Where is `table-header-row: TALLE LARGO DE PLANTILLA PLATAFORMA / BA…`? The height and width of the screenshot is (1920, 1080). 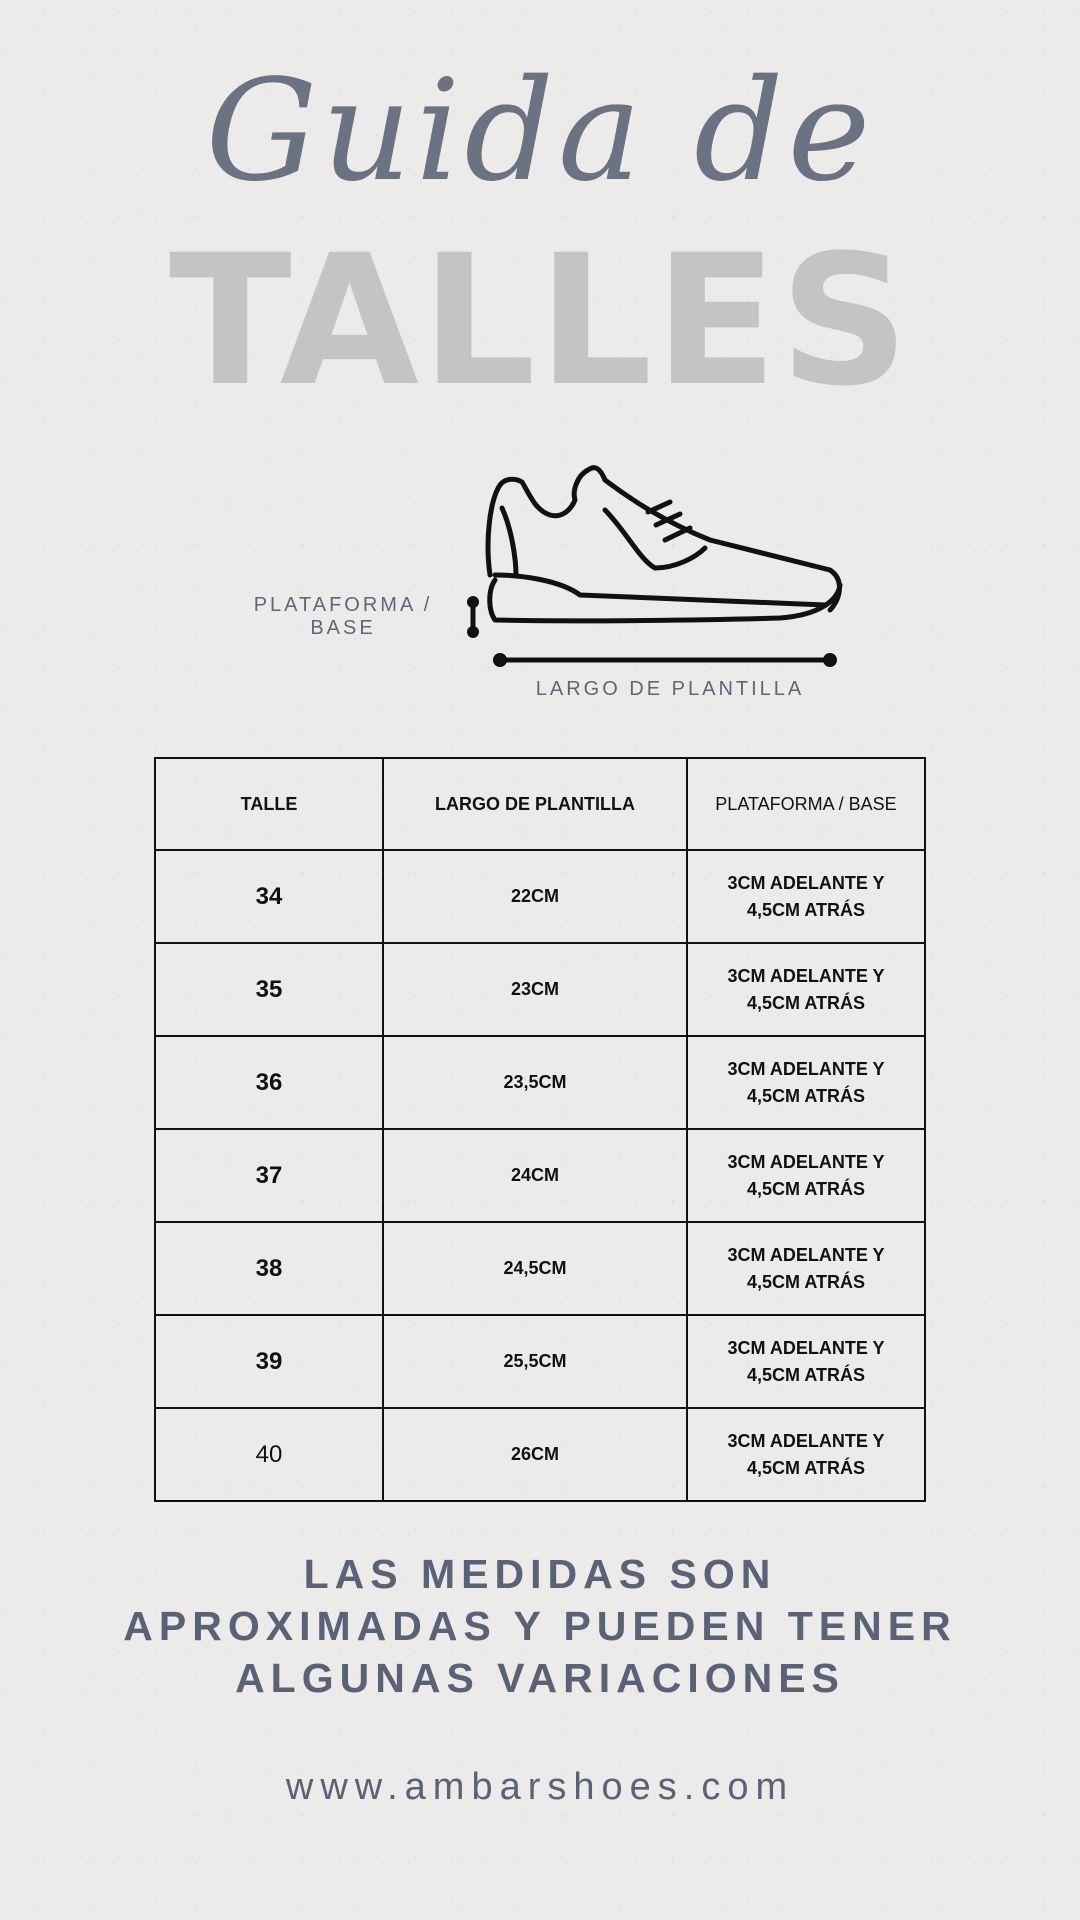
table-header-row: TALLE LARGO DE PLANTILLA PLATAFORMA / BA… is located at coordinates (540, 804).